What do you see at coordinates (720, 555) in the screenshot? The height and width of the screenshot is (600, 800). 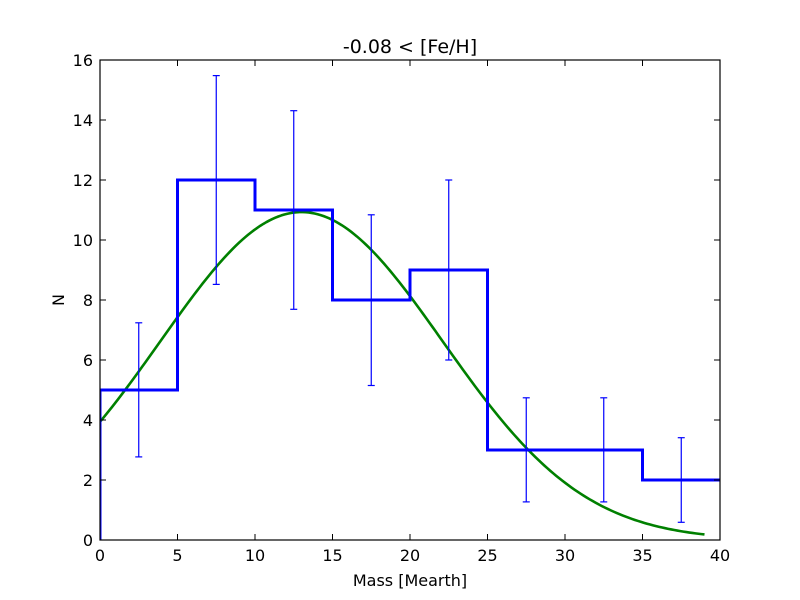 I see `x-tick-label: 40` at bounding box center [720, 555].